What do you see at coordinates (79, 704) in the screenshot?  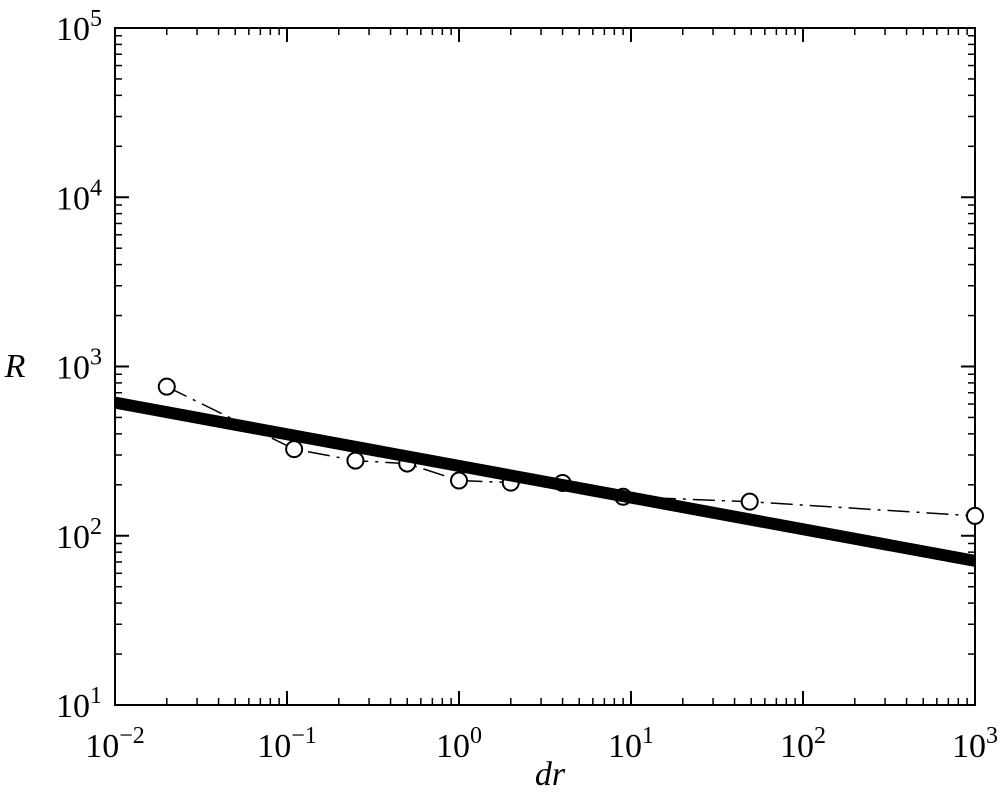 I see `y-tick-label: 10¹` at bounding box center [79, 704].